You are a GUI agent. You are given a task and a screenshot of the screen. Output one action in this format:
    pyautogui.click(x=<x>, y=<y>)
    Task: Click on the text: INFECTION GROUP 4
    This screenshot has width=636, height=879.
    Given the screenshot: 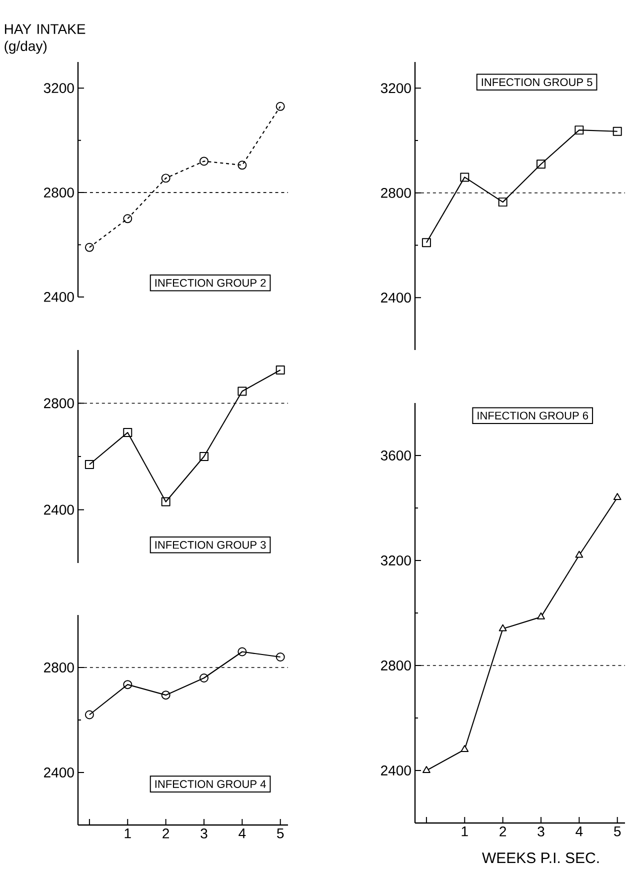 What is the action you would take?
    pyautogui.click(x=210, y=784)
    